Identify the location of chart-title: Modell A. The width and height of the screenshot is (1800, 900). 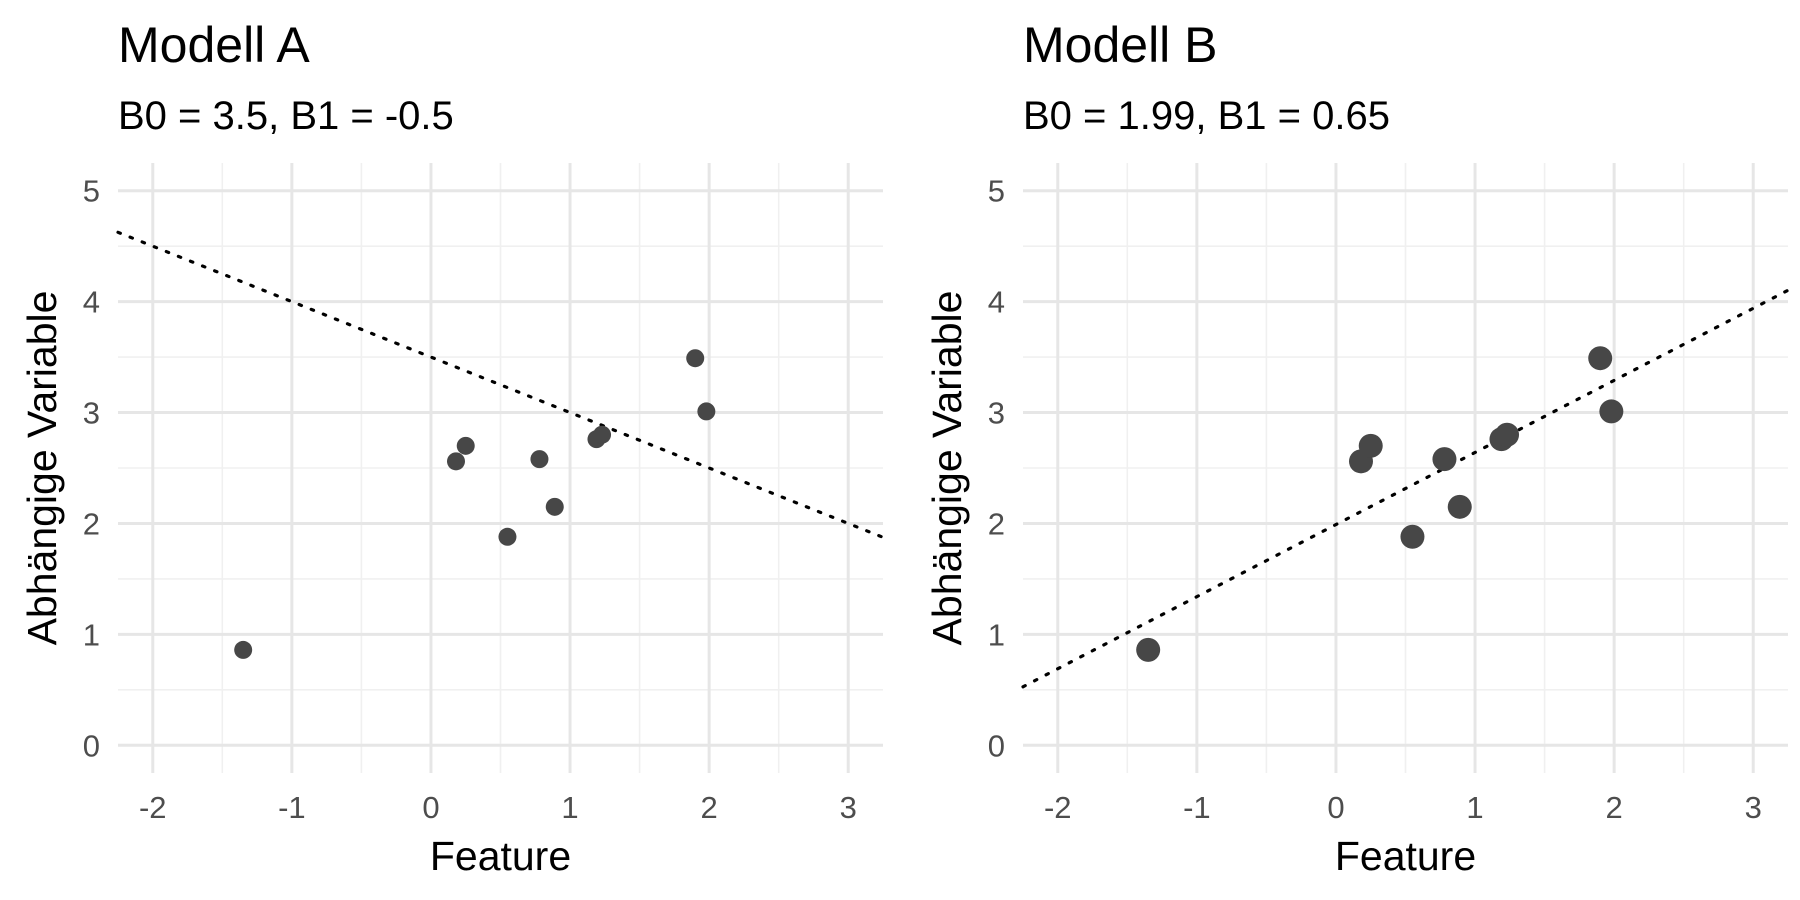
(214, 45).